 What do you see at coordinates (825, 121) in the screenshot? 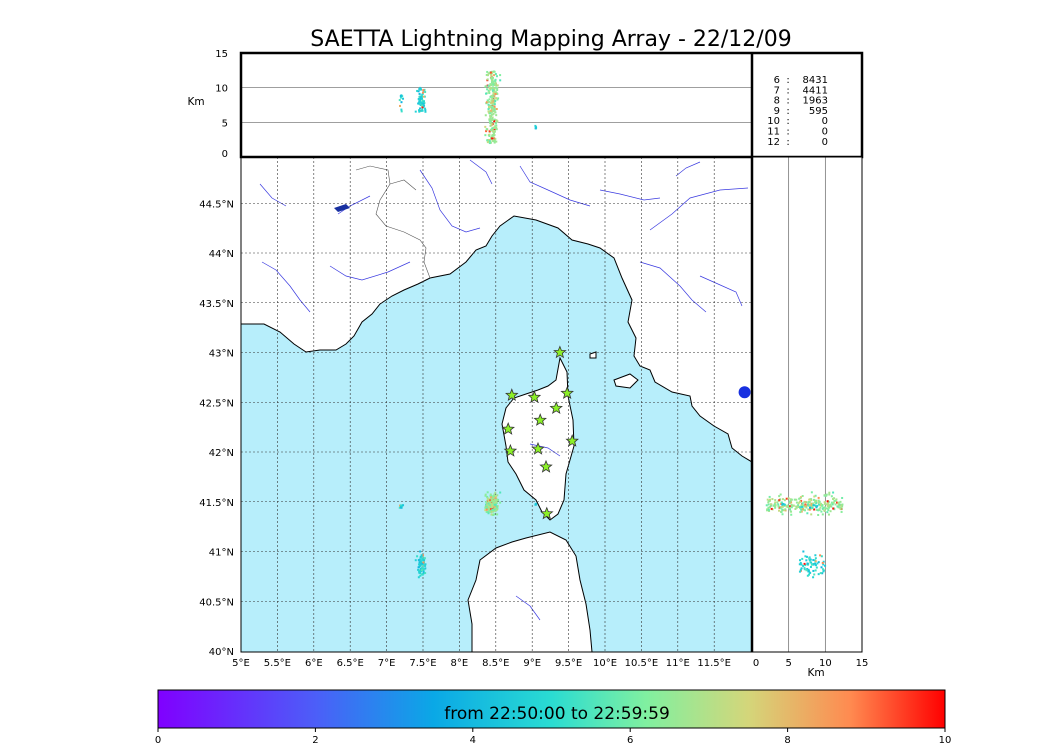
I see `stats-count: 0` at bounding box center [825, 121].